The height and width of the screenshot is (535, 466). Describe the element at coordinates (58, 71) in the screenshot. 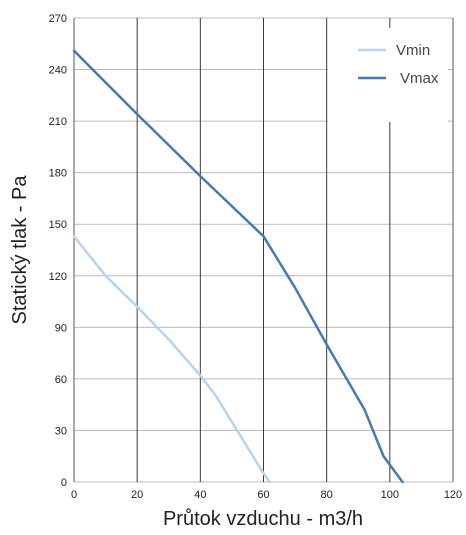

I see `y-tick-label: 240` at that location.